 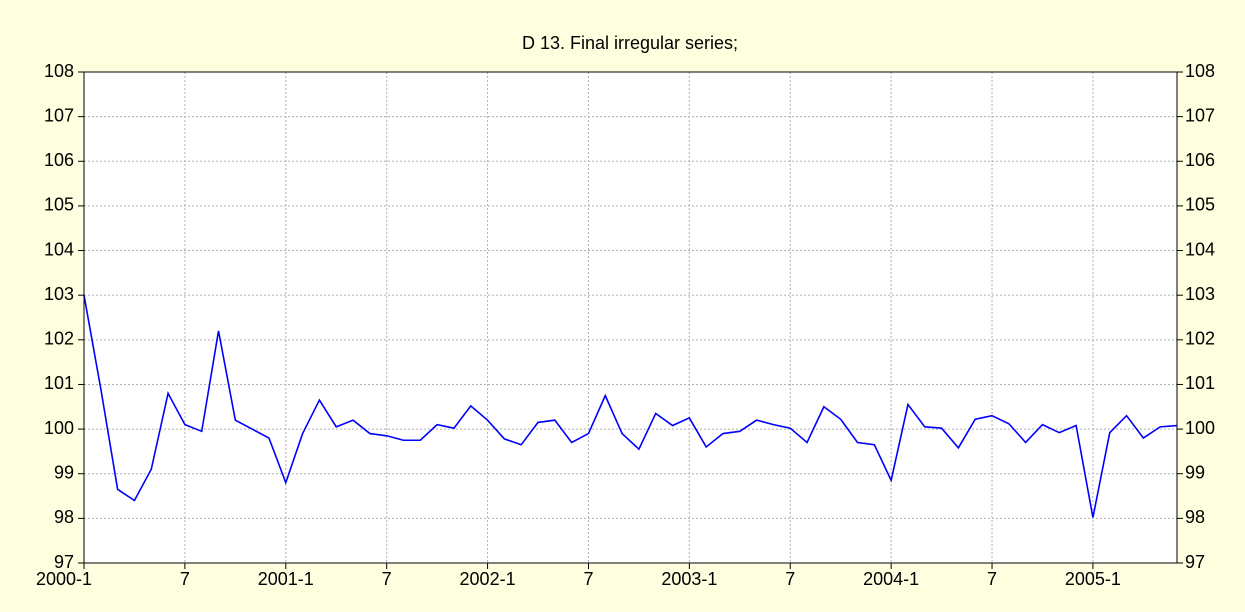 What do you see at coordinates (1200, 383) in the screenshot?
I see `y2-tick-label: 101` at bounding box center [1200, 383].